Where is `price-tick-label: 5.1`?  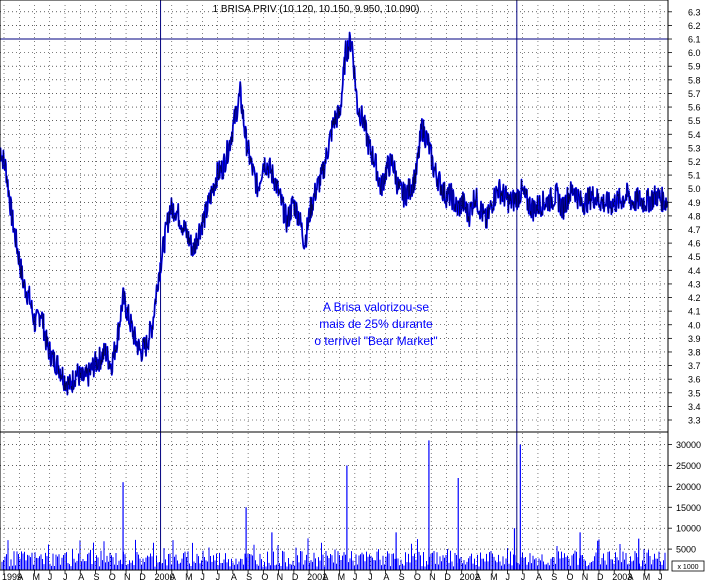
price-tick-label: 5.1 is located at coordinates (694, 176).